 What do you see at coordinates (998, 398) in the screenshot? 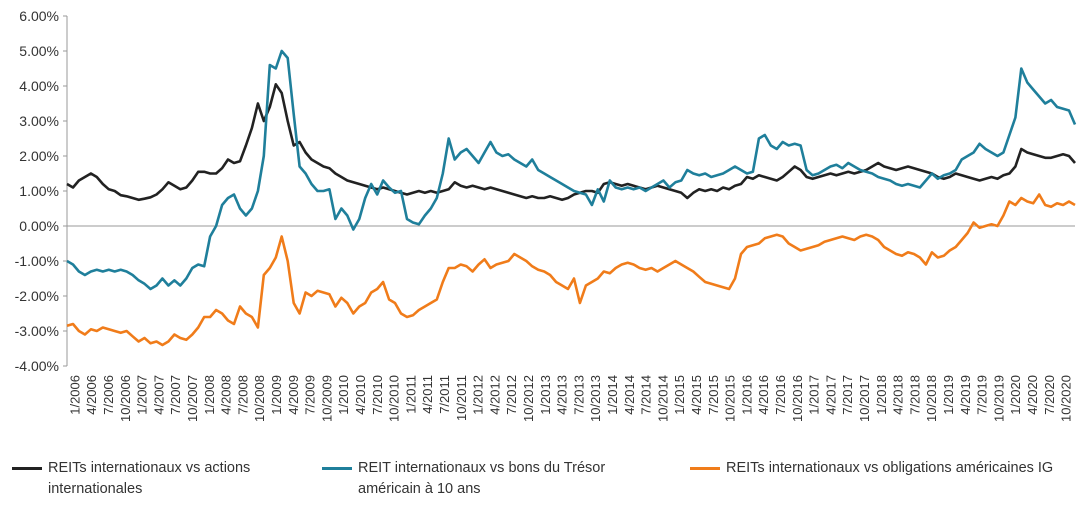
I see `x-tick-label: 10/2019` at bounding box center [998, 398].